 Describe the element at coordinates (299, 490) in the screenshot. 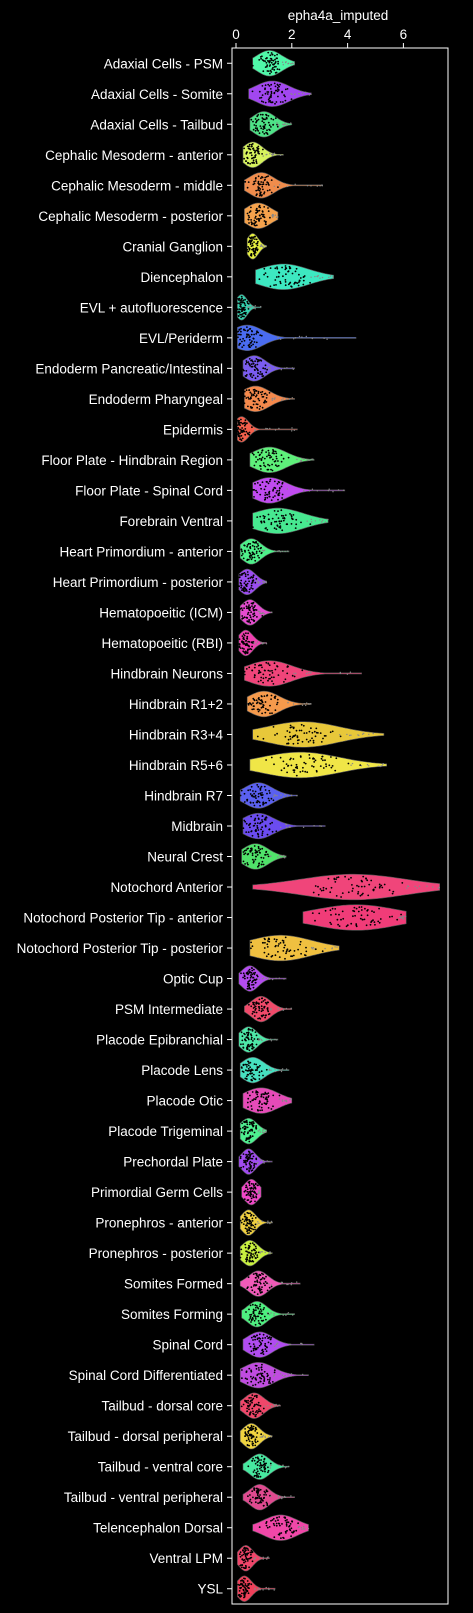

I see `violin-floor-plate-spinal-cord` at that location.